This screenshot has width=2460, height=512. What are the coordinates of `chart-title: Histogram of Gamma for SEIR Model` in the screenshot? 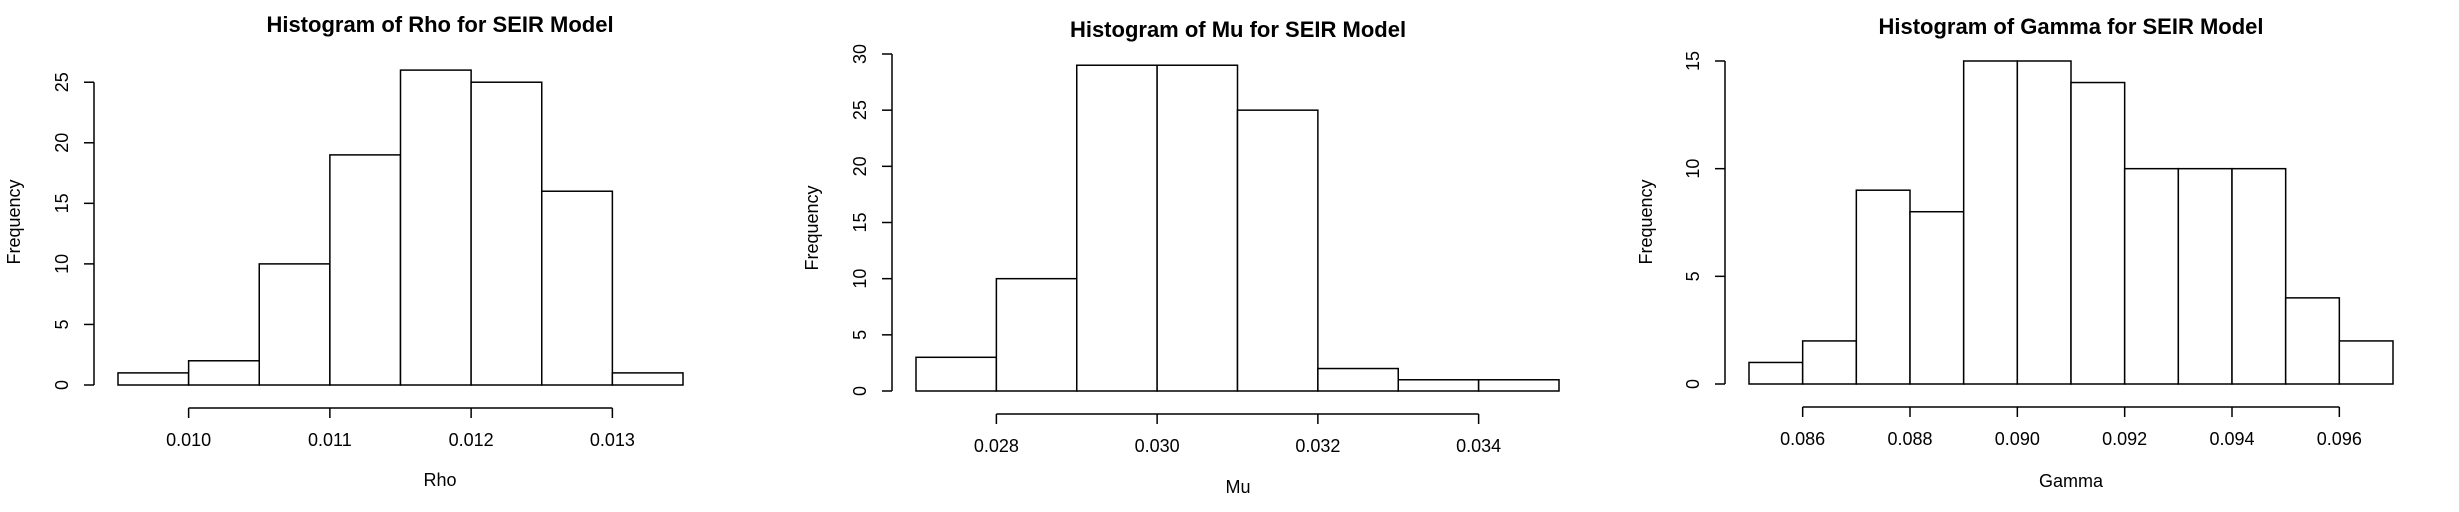 It's located at (2070, 26).